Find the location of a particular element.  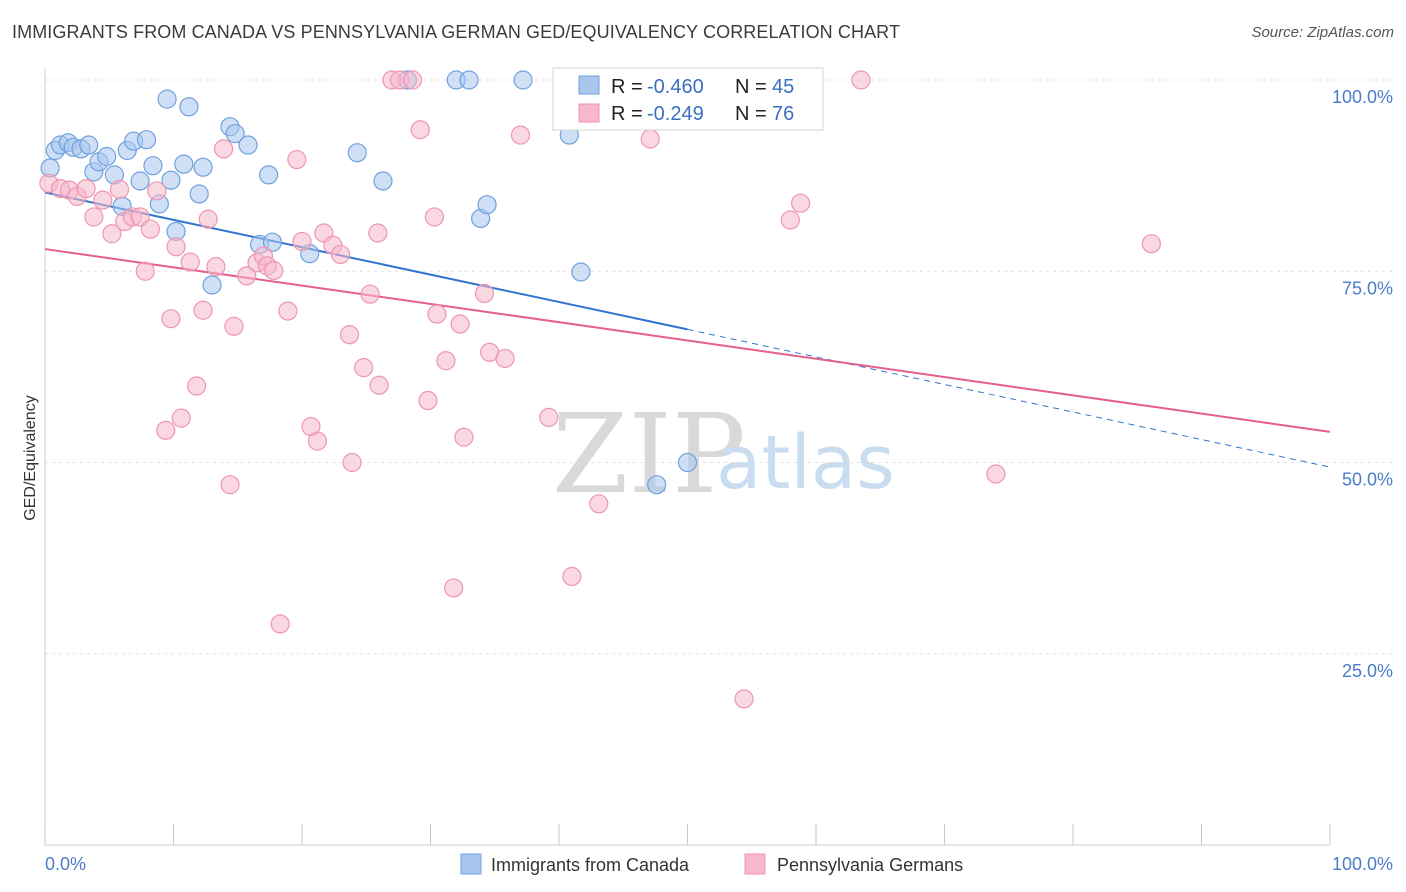

stats-r-label-canada: R = is located at coordinates (627, 87).